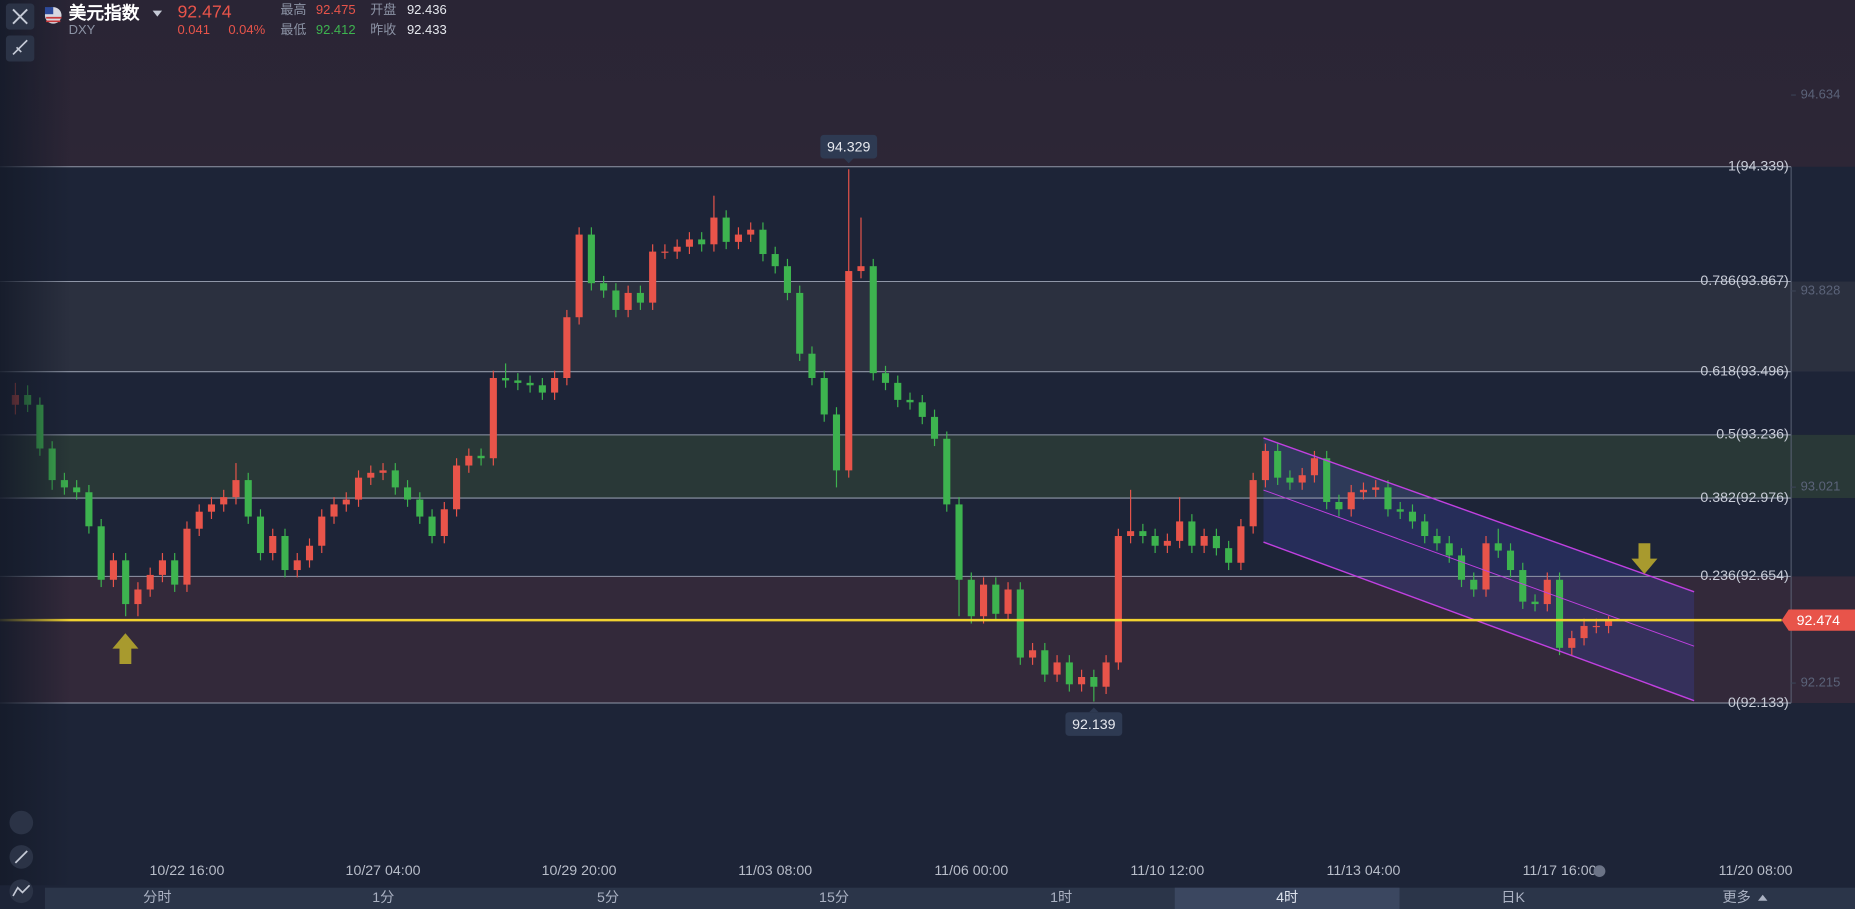 The width and height of the screenshot is (1855, 909). Describe the element at coordinates (1758, 703) in the screenshot. I see `fib-label: 0(92.133)` at that location.